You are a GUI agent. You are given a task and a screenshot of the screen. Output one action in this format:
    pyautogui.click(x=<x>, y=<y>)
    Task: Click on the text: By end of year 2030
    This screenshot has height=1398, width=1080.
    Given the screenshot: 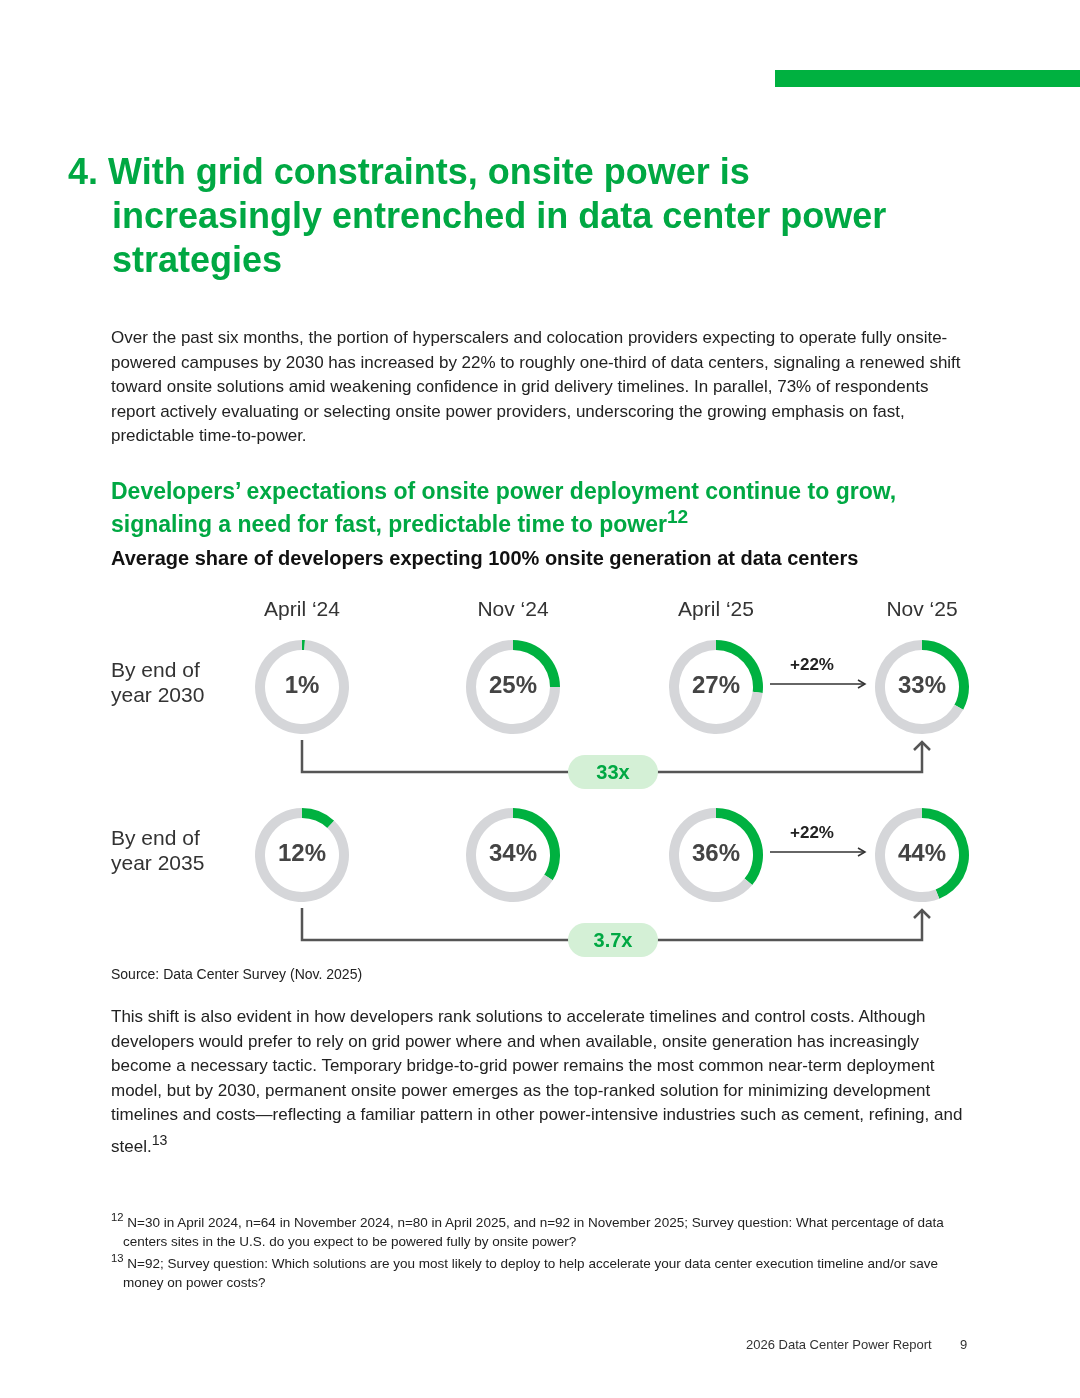 What is the action you would take?
    pyautogui.click(x=158, y=682)
    